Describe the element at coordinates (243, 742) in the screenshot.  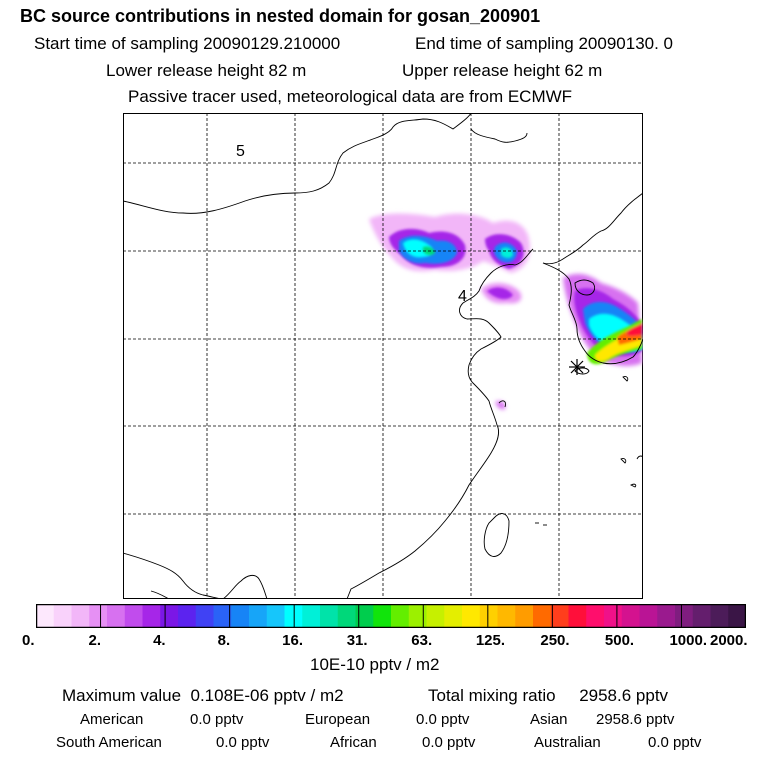
I see `region-south-american-value: 0.0 pptv` at that location.